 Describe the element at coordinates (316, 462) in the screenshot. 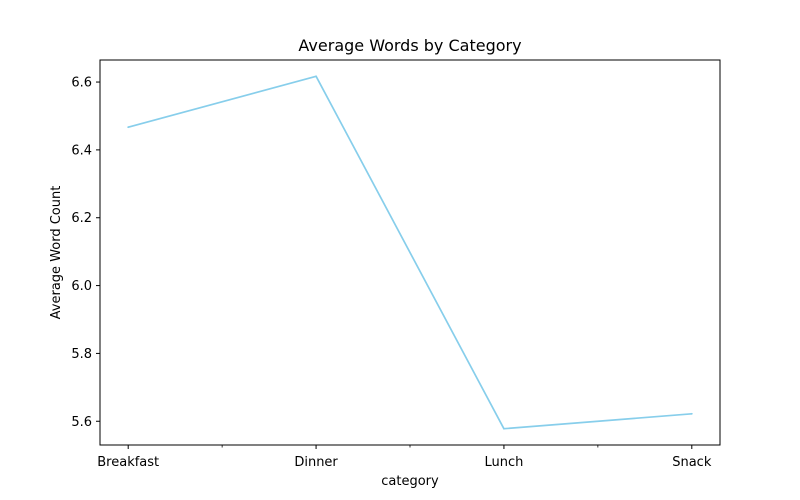

I see `x-tick-label: Dinner` at that location.